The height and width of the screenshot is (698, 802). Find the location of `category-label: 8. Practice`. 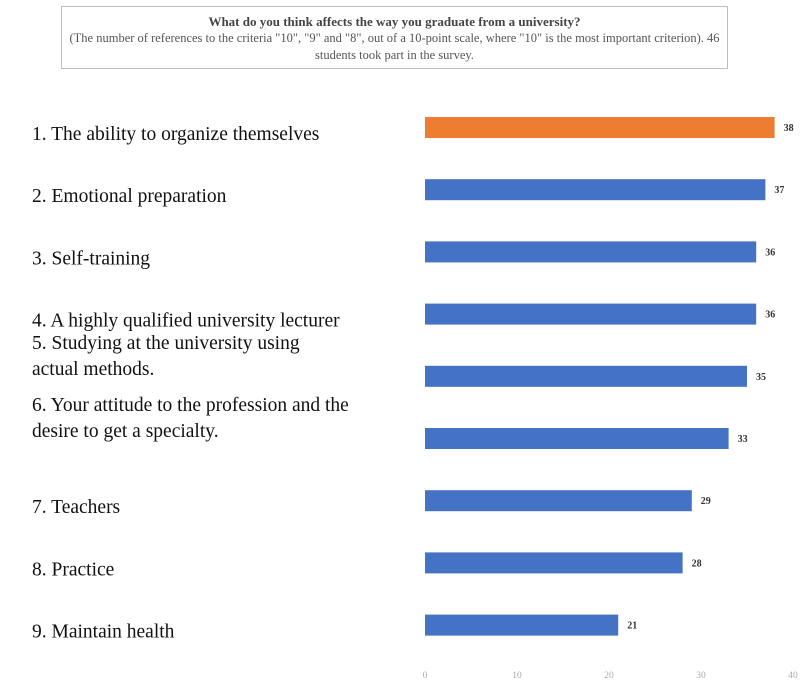

category-label: 8. Practice is located at coordinates (73, 569).